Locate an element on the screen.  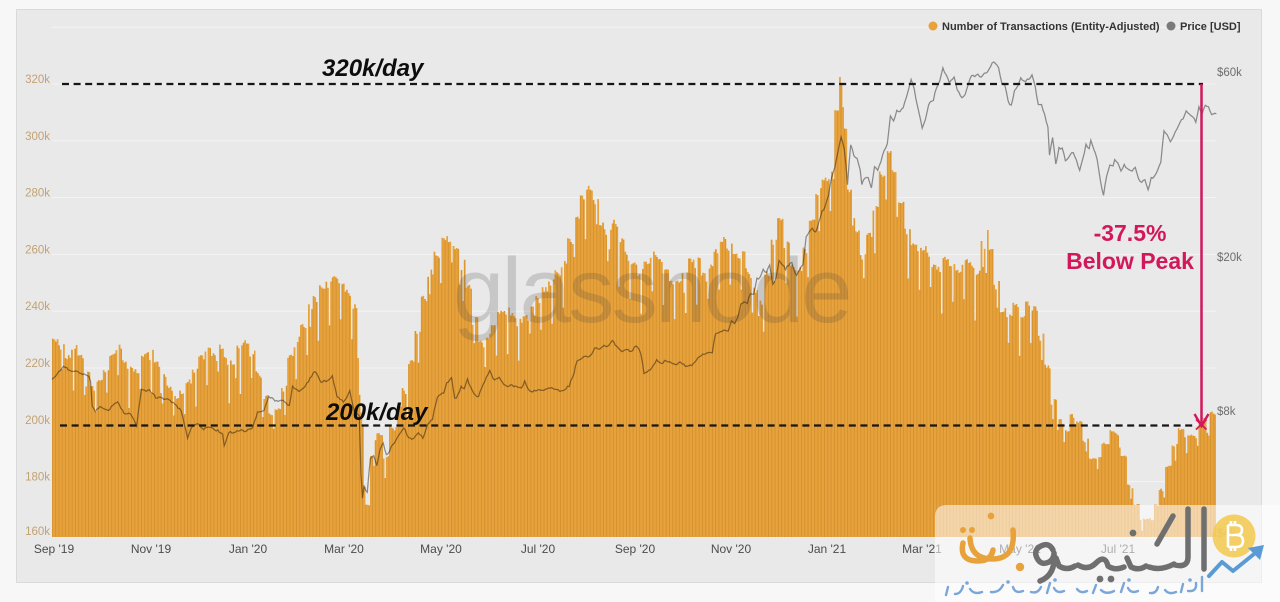
svg-text: Sep '20 is located at coordinates (635, 549).